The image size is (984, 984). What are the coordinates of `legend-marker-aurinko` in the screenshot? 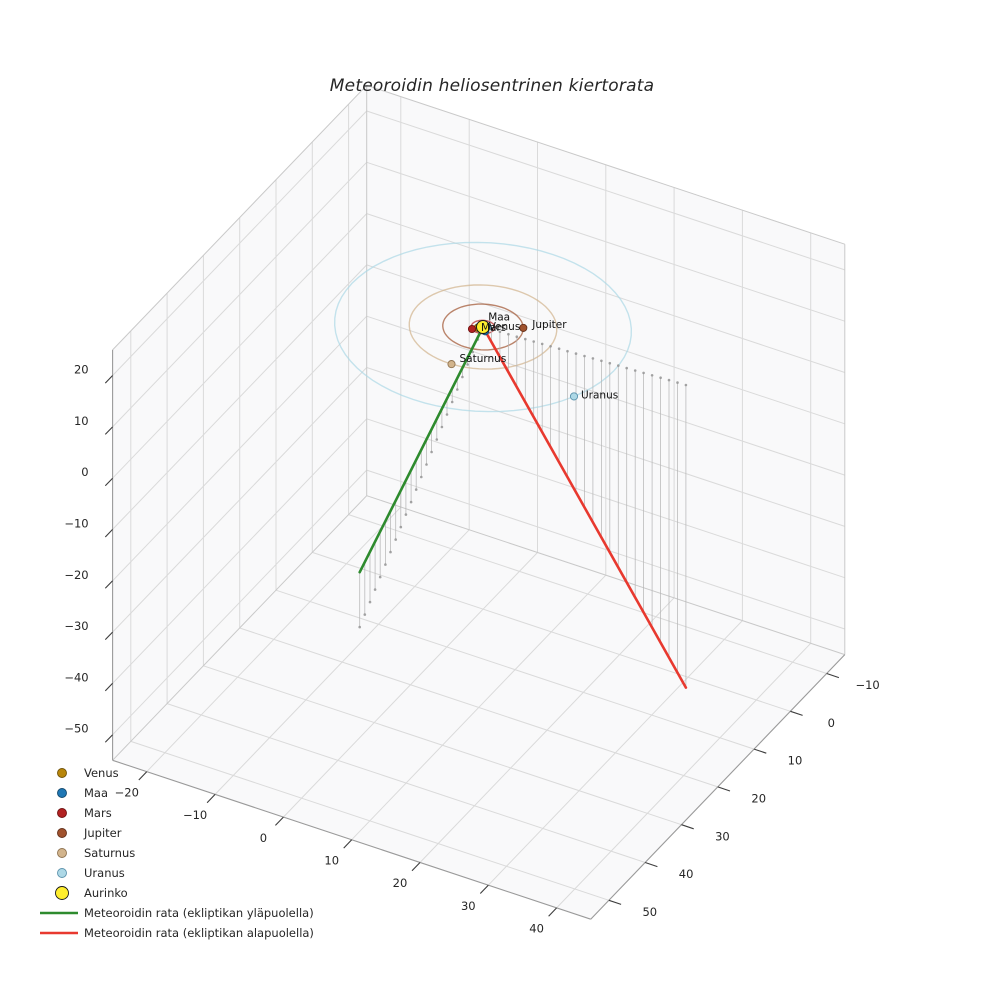 It's located at (62, 893).